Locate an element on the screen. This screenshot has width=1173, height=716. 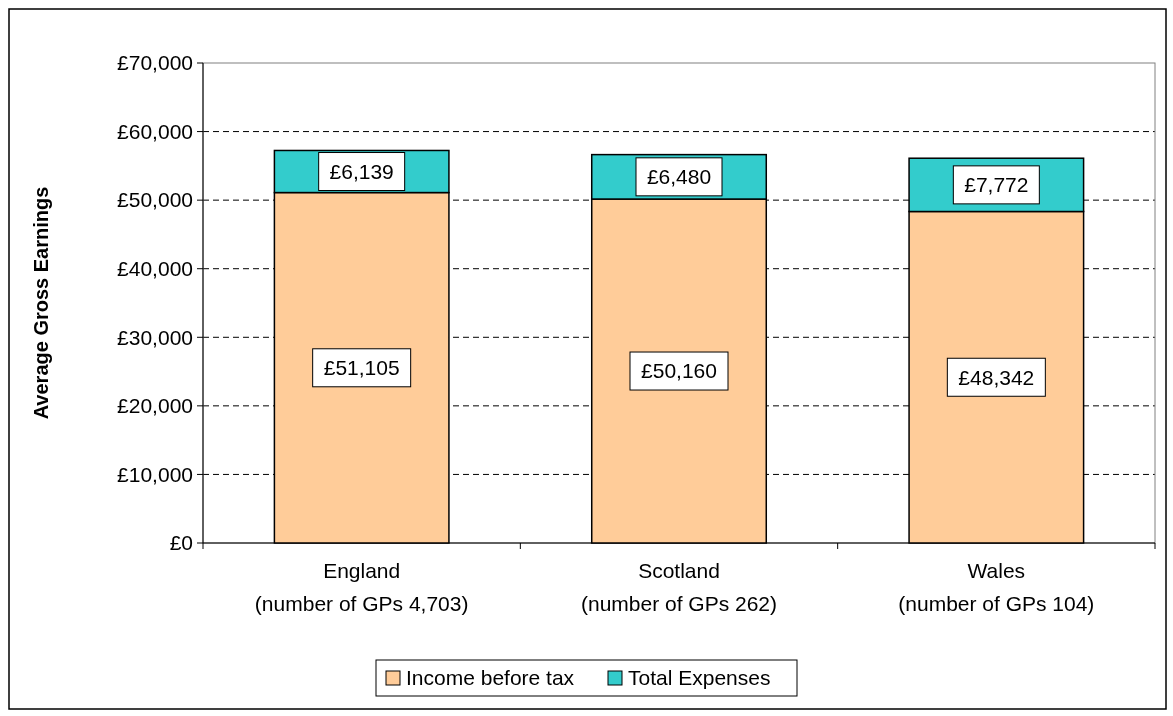
x-tick-label: England (number of GPs 4,703) is located at coordinates (361, 587).